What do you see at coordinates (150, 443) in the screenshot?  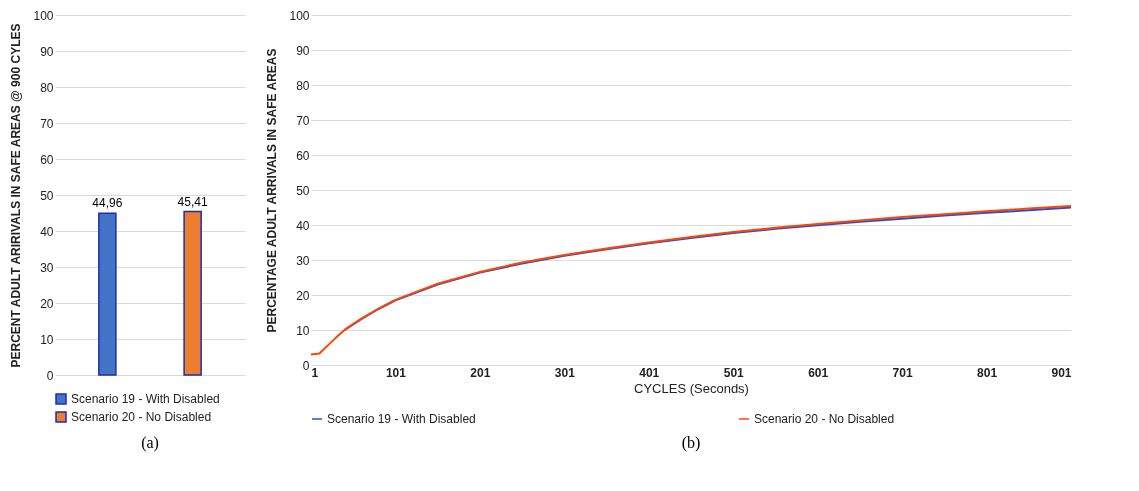 I see `text: (a)` at bounding box center [150, 443].